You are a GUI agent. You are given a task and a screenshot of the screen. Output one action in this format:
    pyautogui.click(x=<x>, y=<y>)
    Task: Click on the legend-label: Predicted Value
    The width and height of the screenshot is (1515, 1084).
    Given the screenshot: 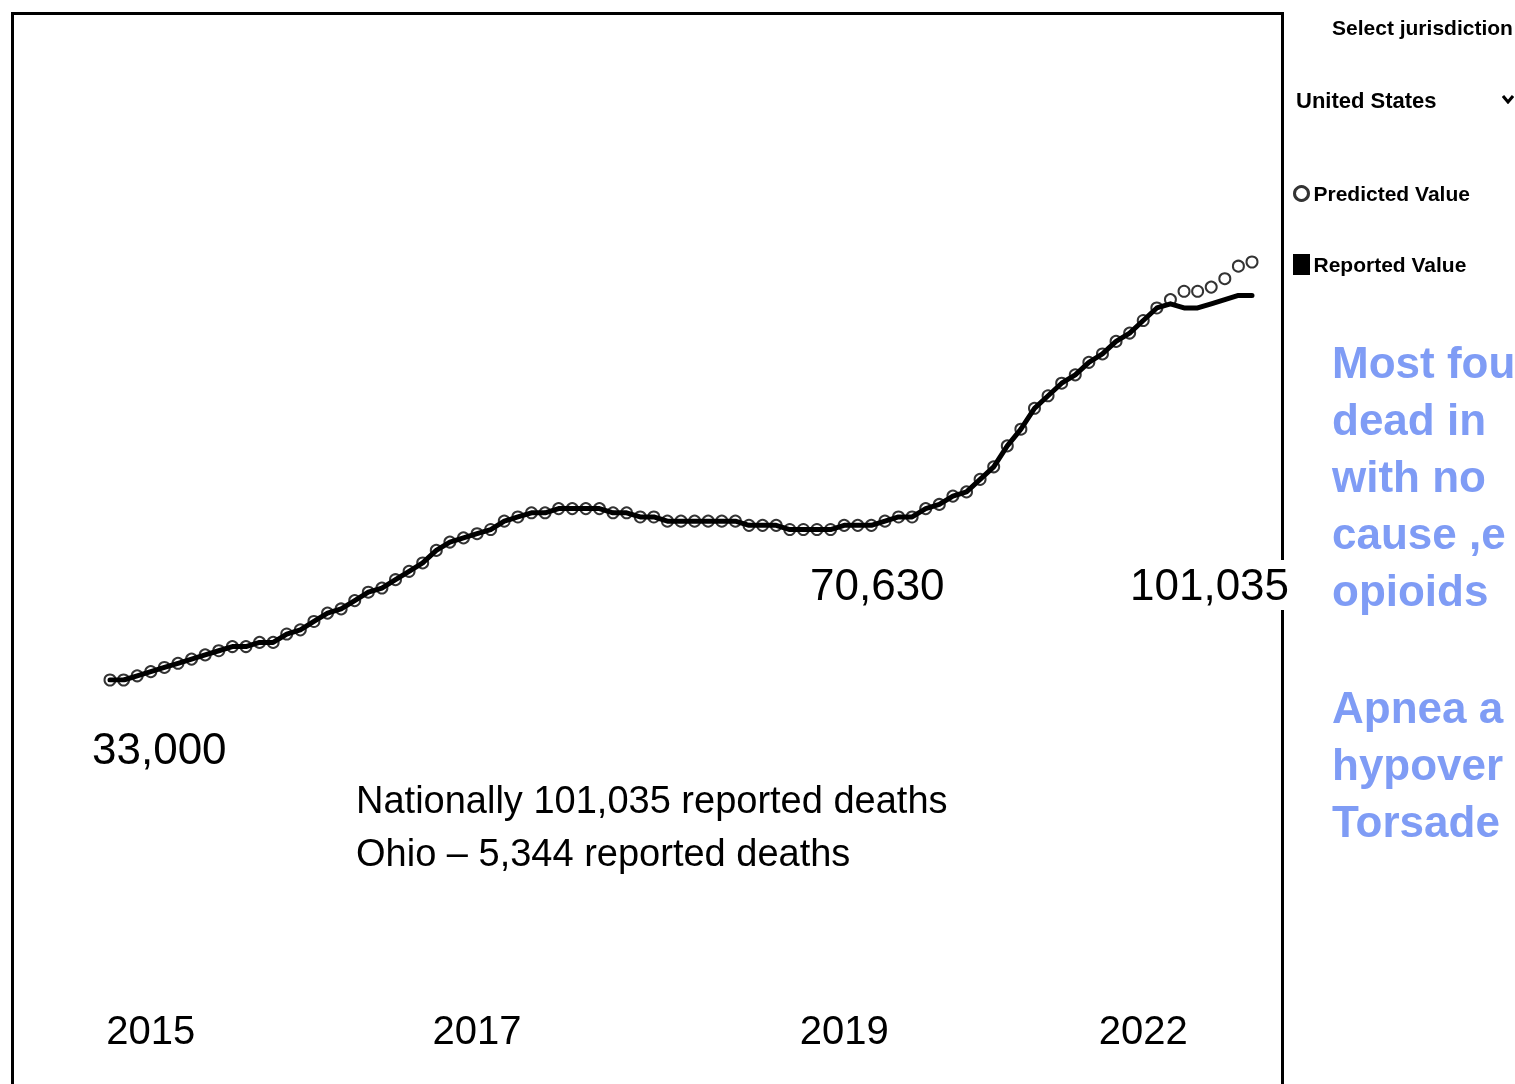 What is the action you would take?
    pyautogui.click(x=1391, y=193)
    